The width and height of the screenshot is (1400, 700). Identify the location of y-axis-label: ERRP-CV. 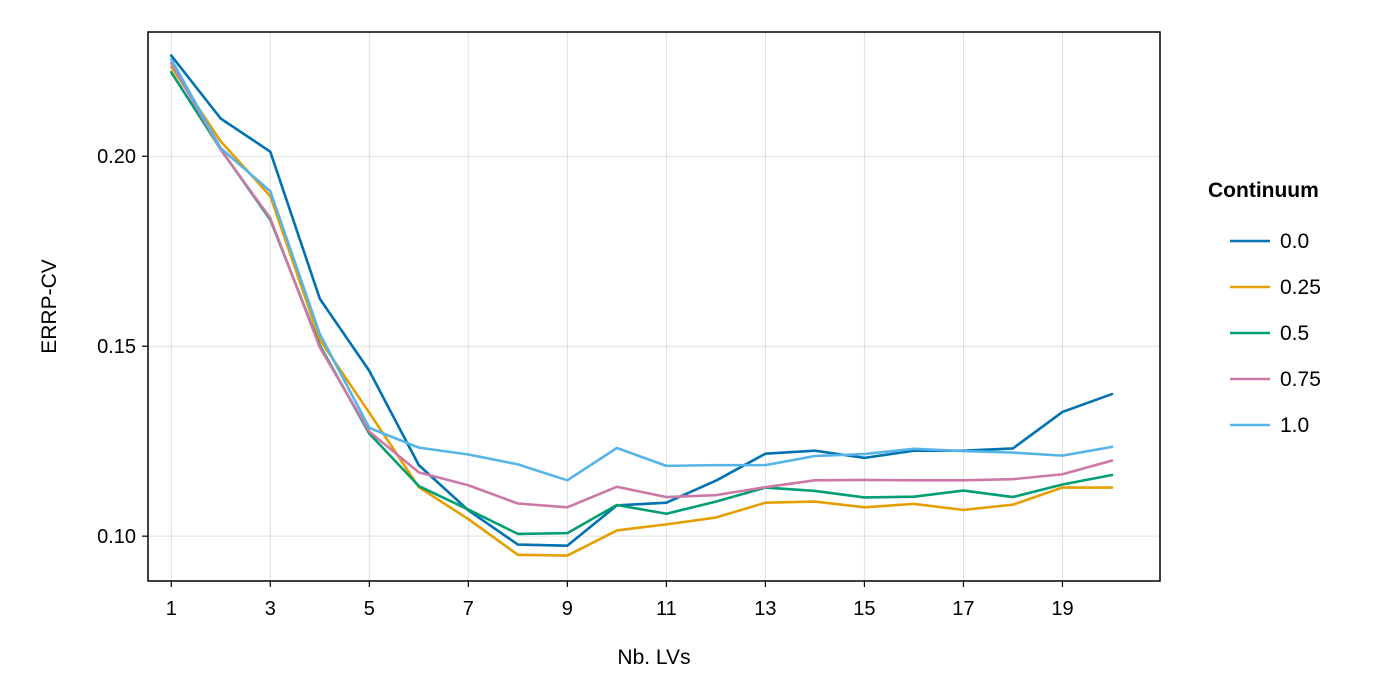
(49, 306).